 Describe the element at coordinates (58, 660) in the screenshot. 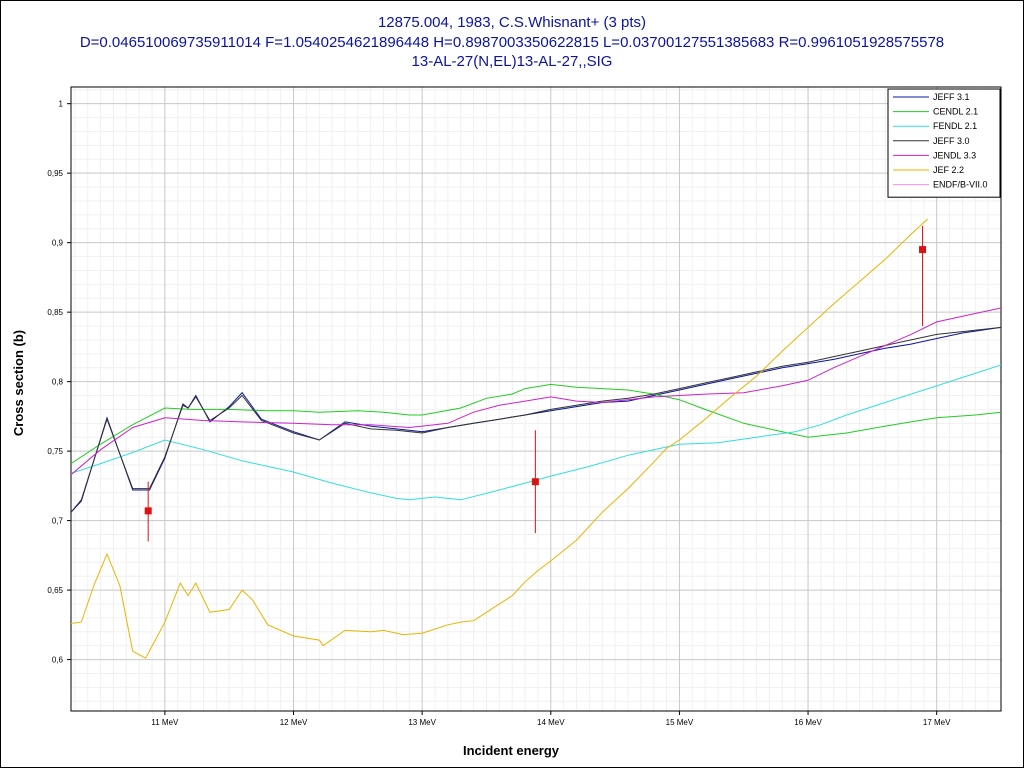

I see `y-tick-label: 0,6` at that location.